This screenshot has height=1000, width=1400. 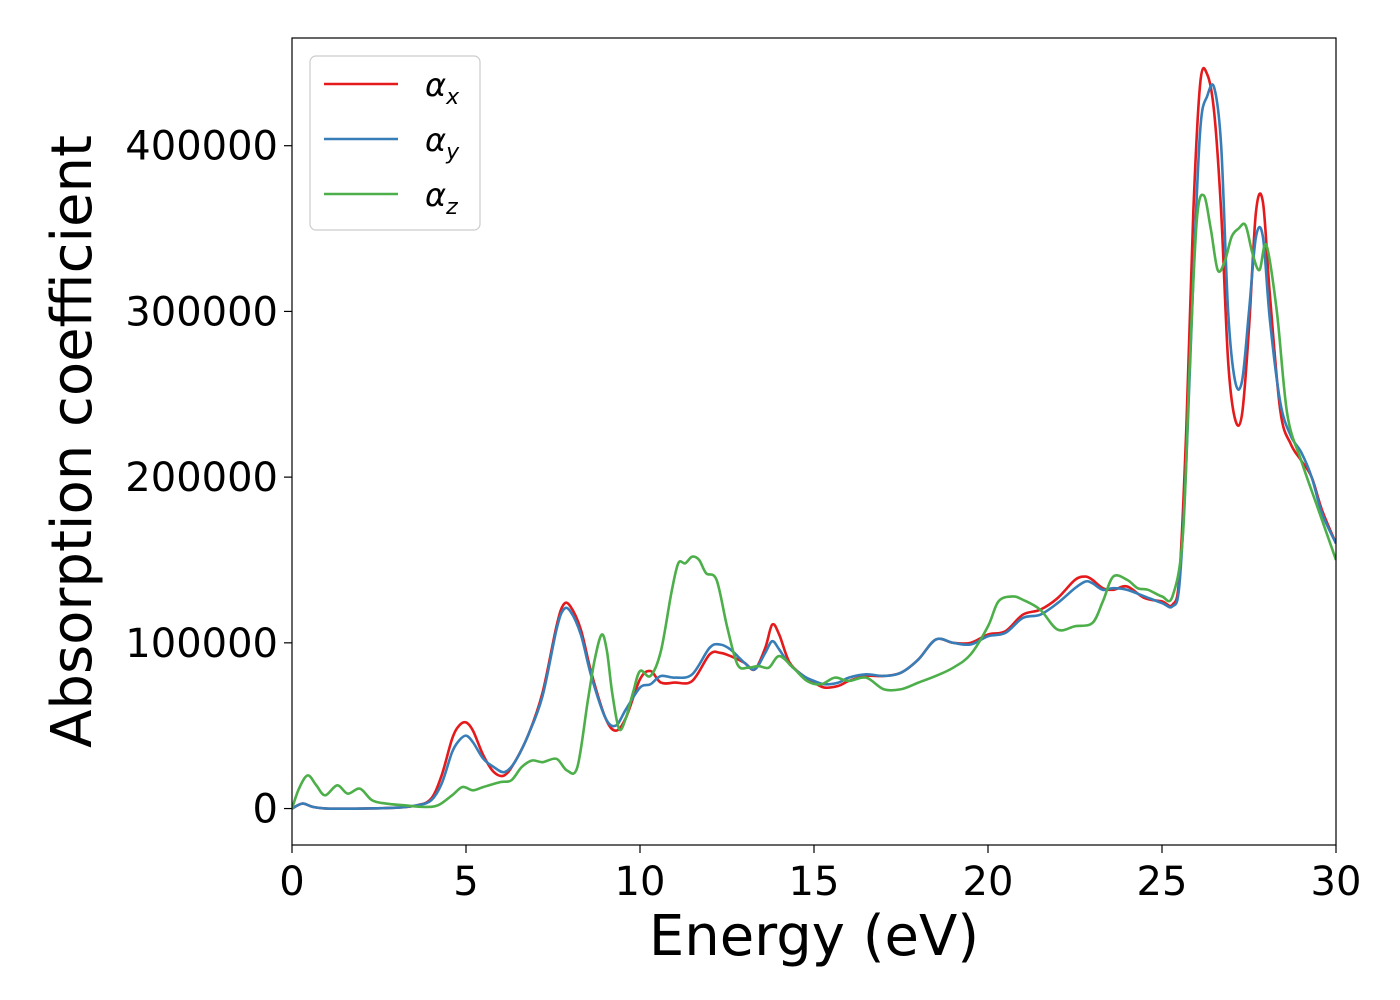 I want to click on y-tick-label: 300000, so click(x=201, y=312).